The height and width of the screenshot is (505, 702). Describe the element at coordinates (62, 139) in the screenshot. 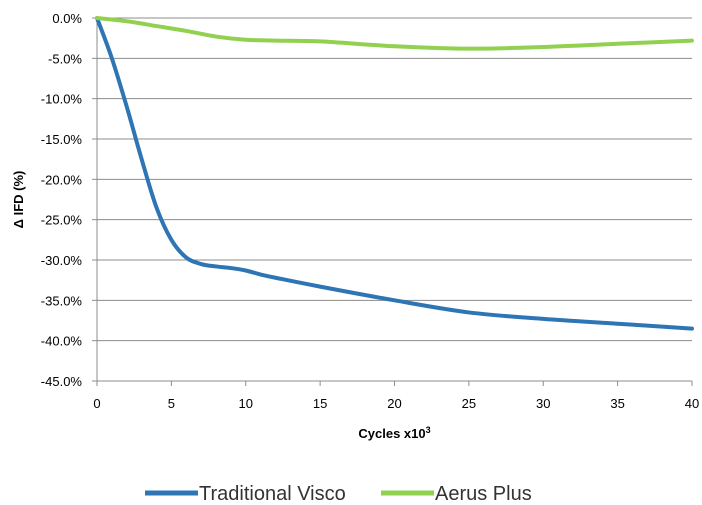

I see `y-tick-label: -15.0%` at that location.